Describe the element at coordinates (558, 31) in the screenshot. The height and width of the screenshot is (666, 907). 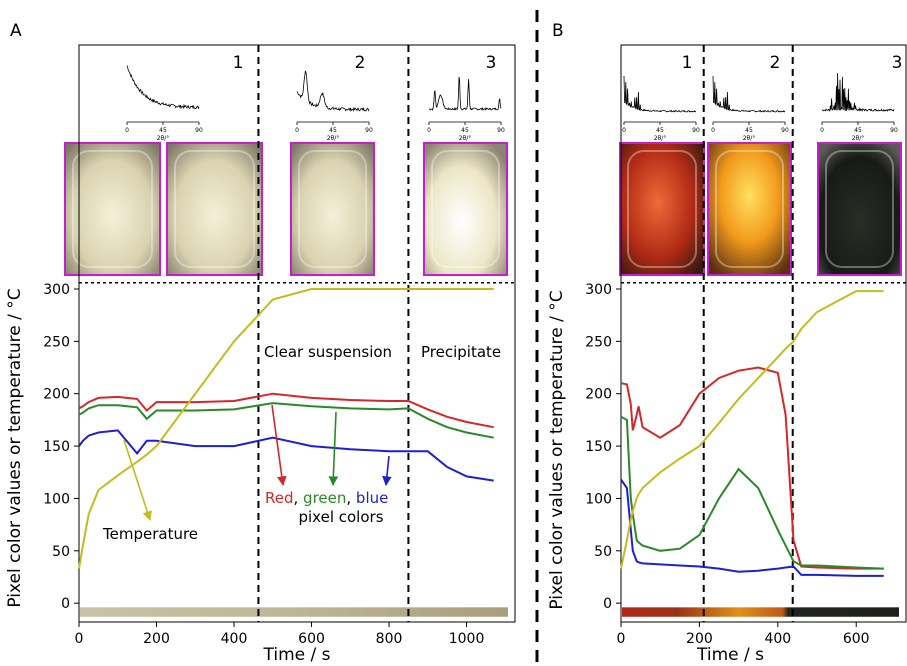
I see `panel-letter: B` at that location.